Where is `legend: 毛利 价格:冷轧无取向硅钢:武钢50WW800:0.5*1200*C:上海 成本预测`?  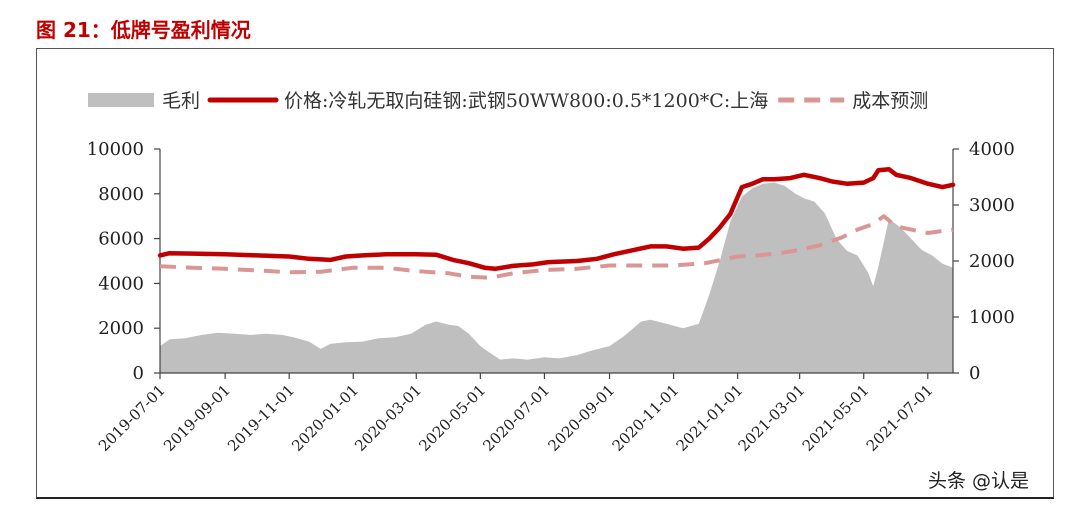 legend: 毛利 价格:冷轧无取向硅钢:武钢50WW800:0.5*1200*C:上海 成本预测 is located at coordinates (508, 101).